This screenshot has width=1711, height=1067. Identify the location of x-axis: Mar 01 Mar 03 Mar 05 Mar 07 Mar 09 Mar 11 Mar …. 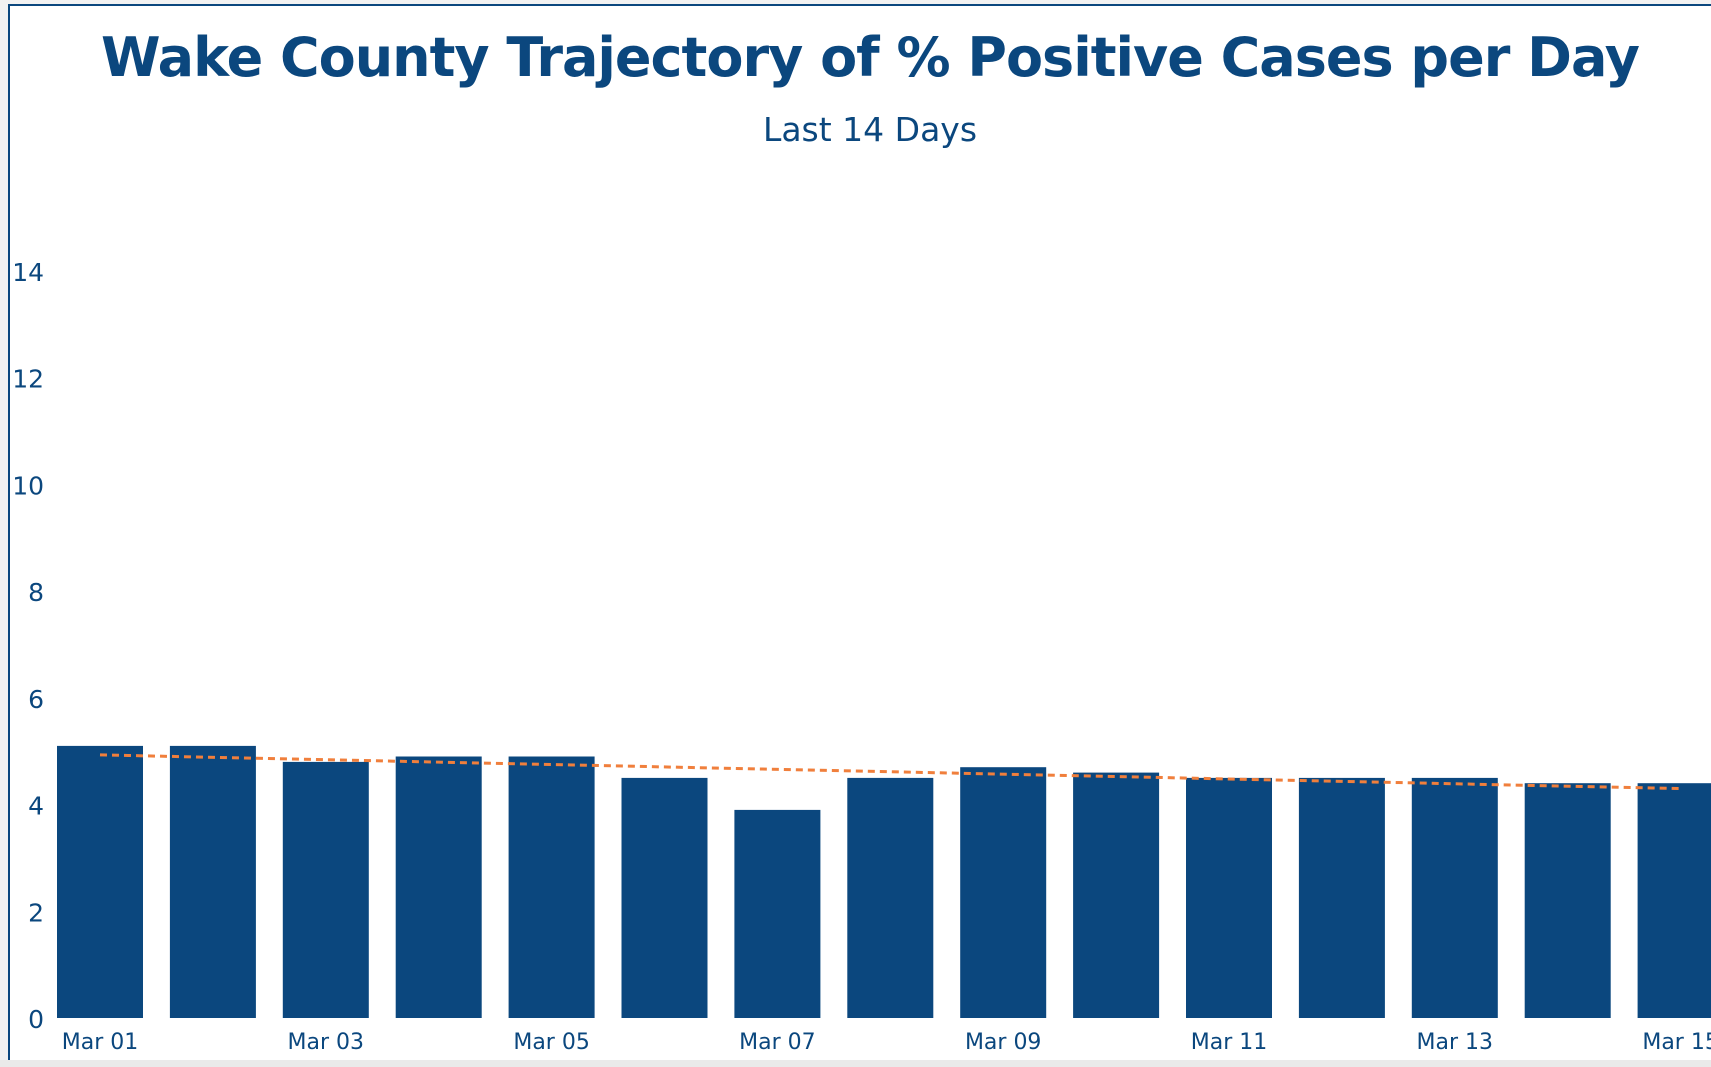
(886, 1042).